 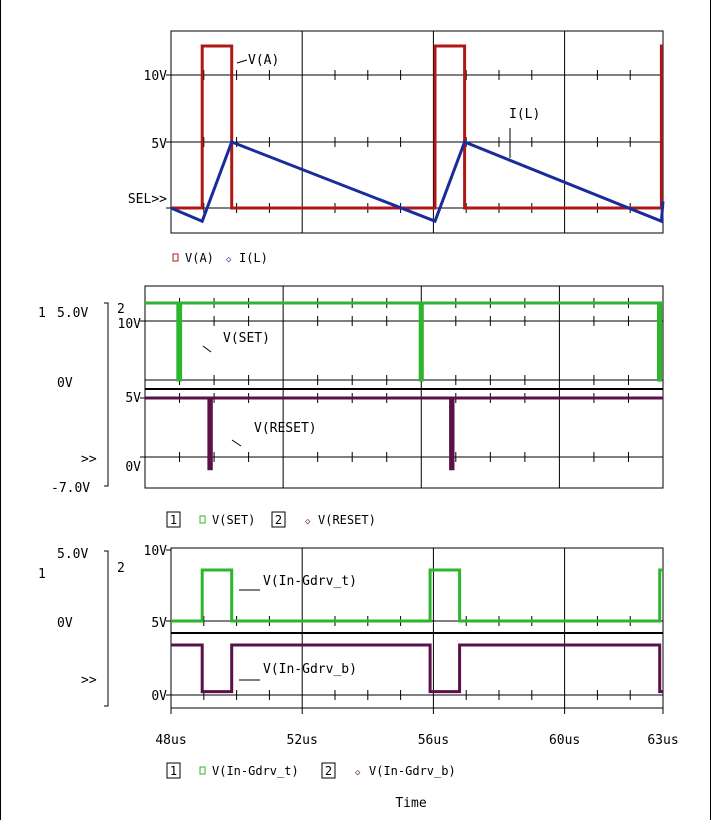 What do you see at coordinates (121, 568) in the screenshot?
I see `p3-plot-number: 2` at bounding box center [121, 568].